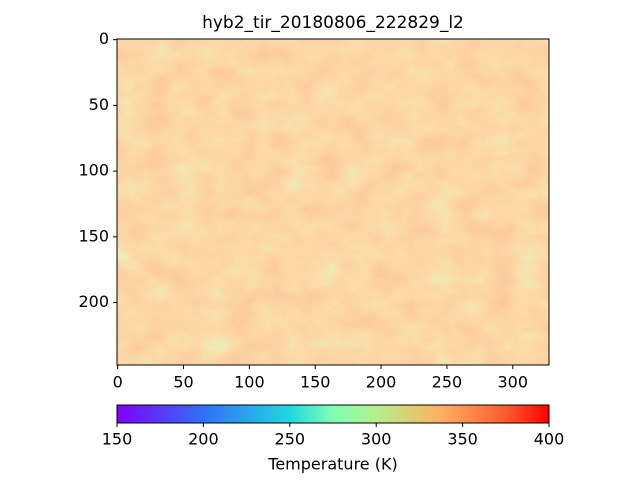  What do you see at coordinates (332, 464) in the screenshot?
I see `colorbar-label: Temperature (K)` at bounding box center [332, 464].